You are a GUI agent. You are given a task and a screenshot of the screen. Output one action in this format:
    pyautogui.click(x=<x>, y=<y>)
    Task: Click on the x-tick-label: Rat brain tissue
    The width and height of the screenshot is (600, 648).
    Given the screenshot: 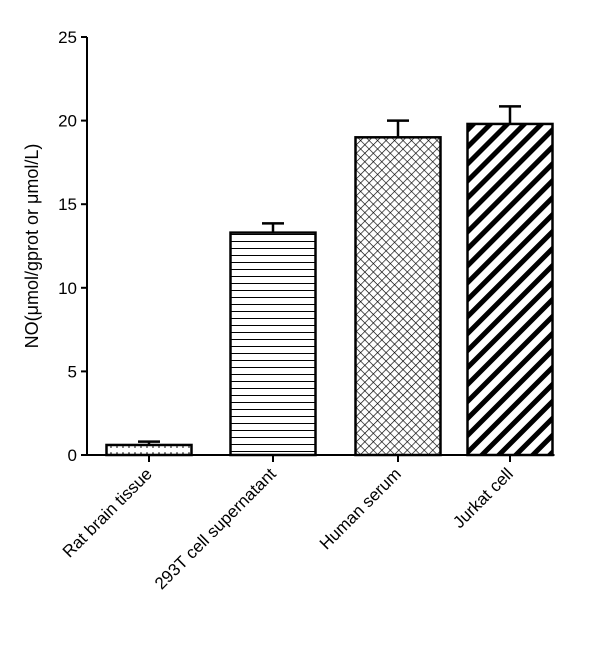 What is the action you would take?
    pyautogui.click(x=107, y=512)
    